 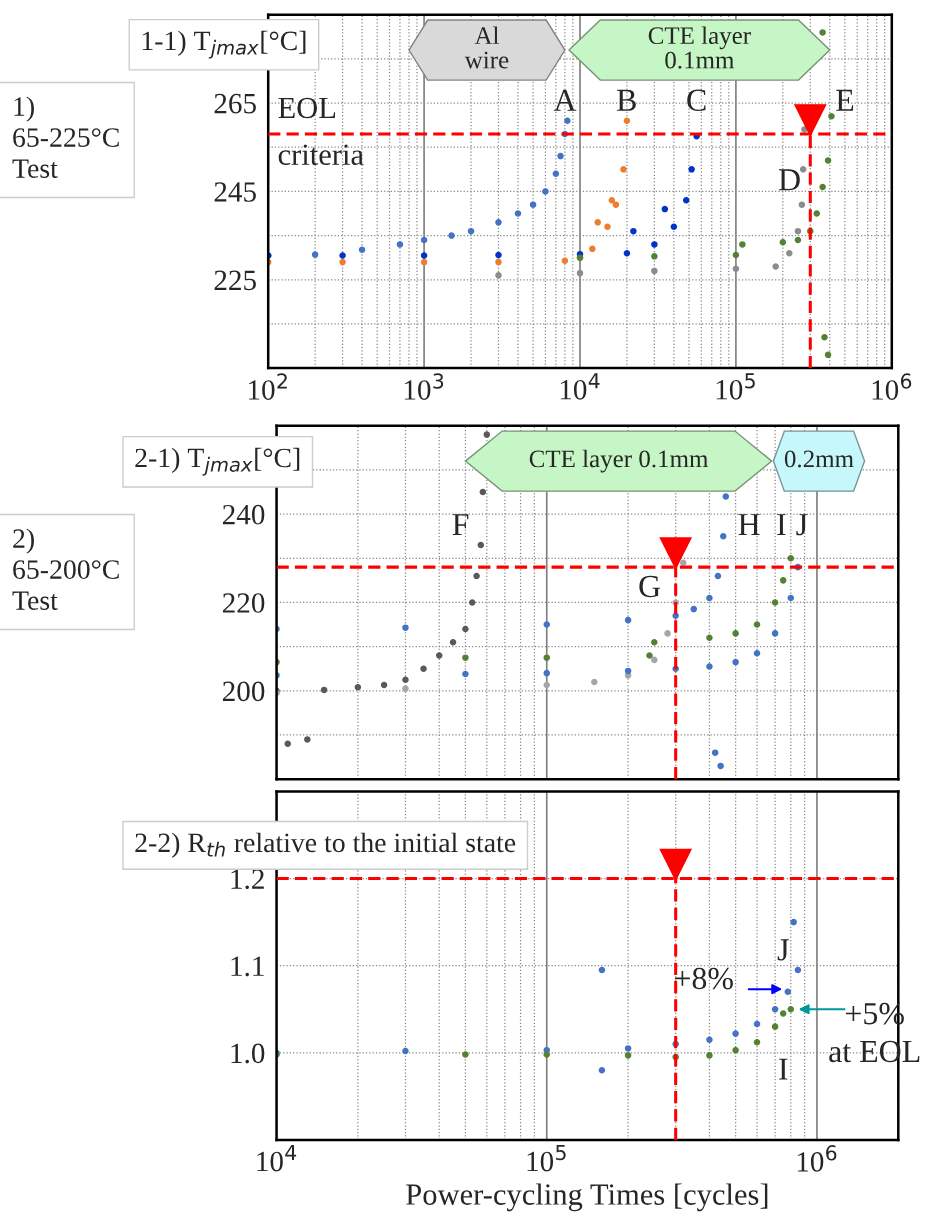 What do you see at coordinates (565, 100) in the screenshot?
I see `annotation: A` at bounding box center [565, 100].